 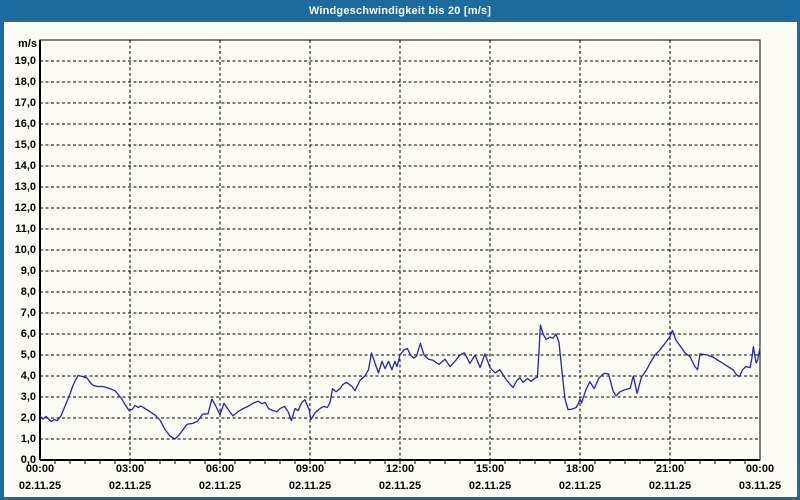 I want to click on chart-title: Windgeschwindigkeit bis 20 [m/s], so click(x=400, y=11).